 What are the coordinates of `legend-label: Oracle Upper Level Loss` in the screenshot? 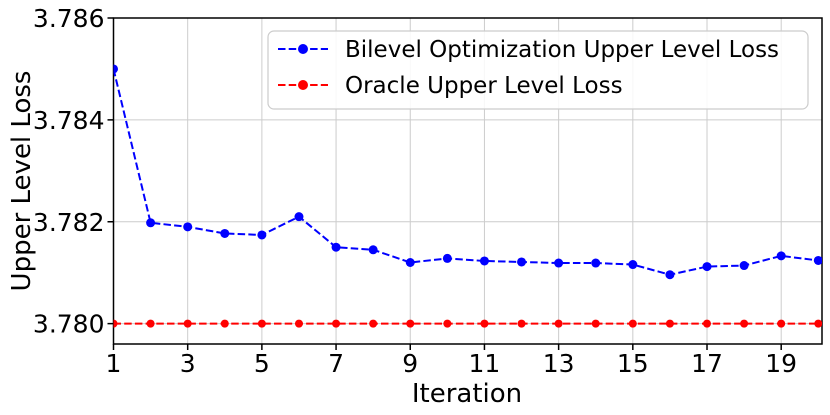 It's located at (484, 86).